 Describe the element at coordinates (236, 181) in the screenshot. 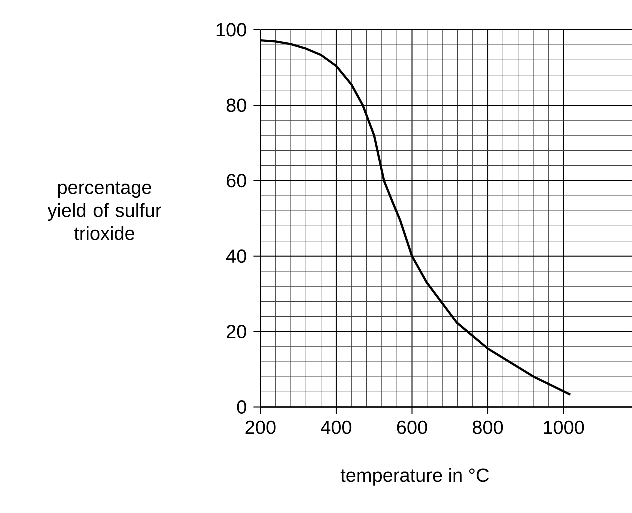

I see `y-tick-label: 60` at that location.